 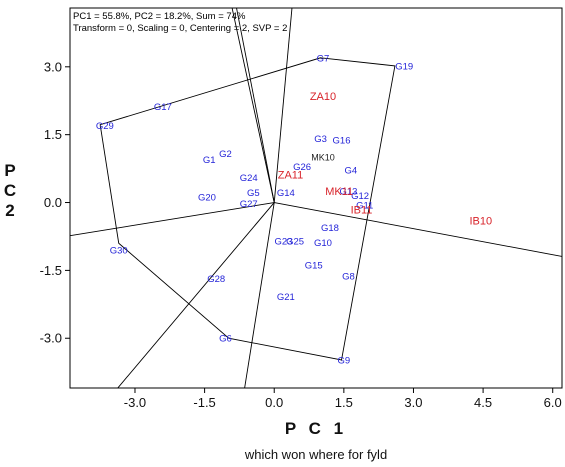 I want to click on genotype-label: G29, so click(x=105, y=126).